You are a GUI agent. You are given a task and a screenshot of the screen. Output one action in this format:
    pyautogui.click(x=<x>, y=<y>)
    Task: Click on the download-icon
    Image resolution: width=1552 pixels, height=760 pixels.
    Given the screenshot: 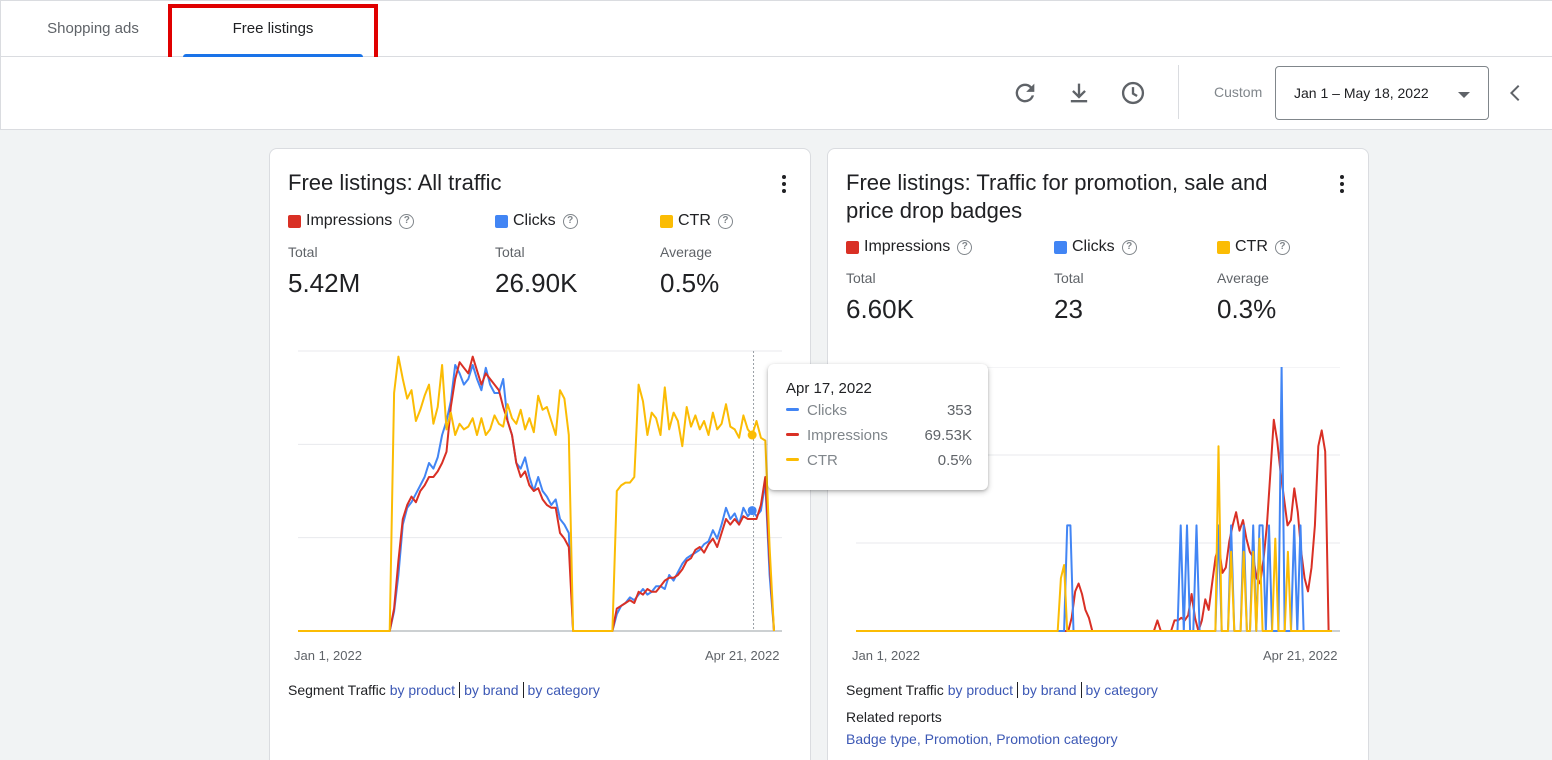 What is the action you would take?
    pyautogui.click(x=1079, y=93)
    